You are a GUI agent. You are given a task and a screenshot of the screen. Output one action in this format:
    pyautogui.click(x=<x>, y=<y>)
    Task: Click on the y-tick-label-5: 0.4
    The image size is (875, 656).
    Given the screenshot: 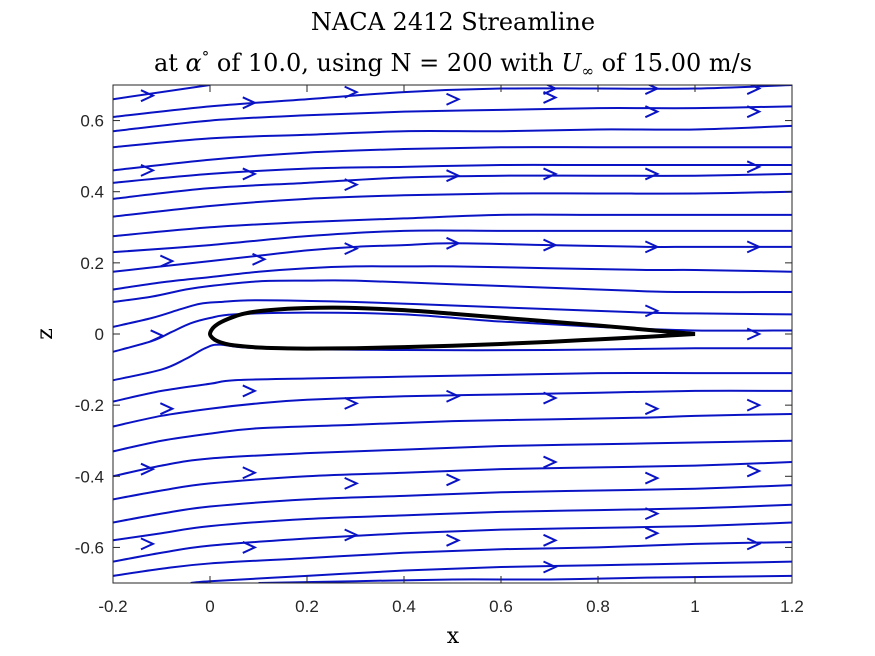 What is the action you would take?
    pyautogui.click(x=92, y=192)
    